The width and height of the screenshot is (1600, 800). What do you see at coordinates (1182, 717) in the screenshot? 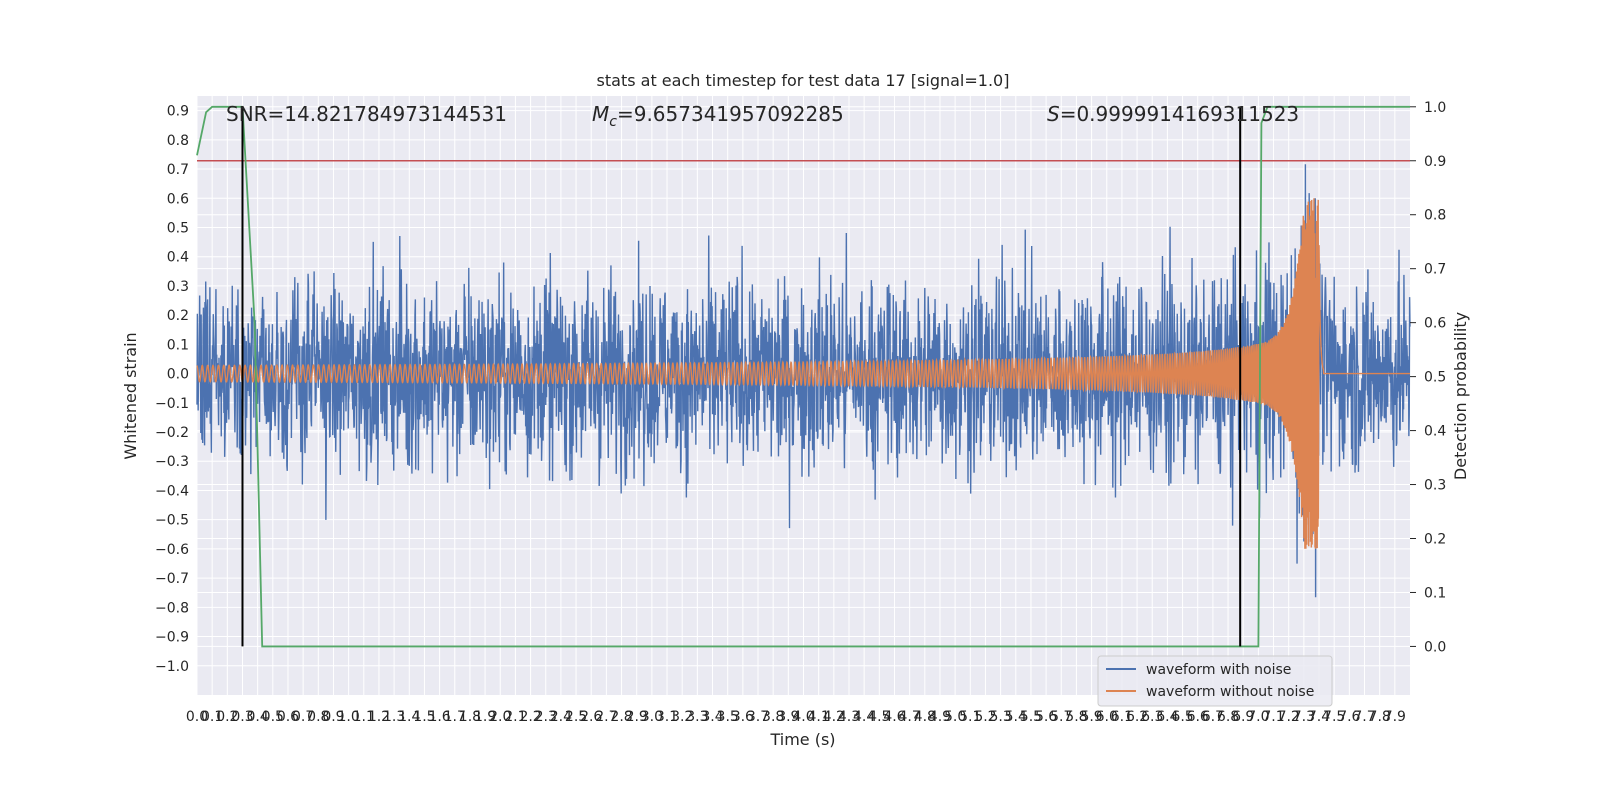
I see `x-tick-label: 6.5` at bounding box center [1182, 717].